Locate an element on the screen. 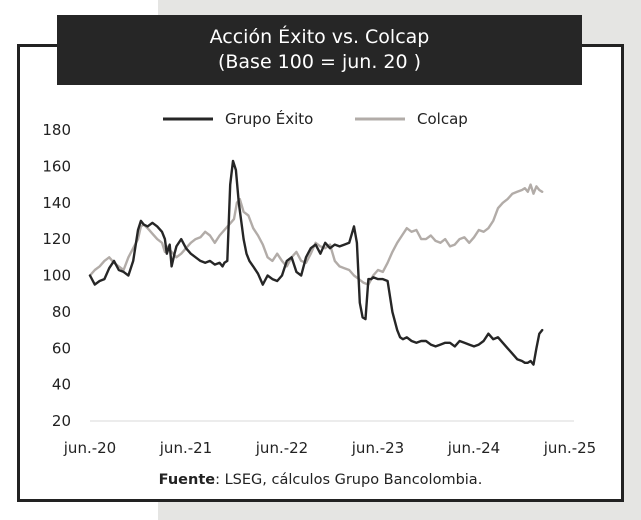 This screenshot has width=641, height=520. series-line-colcap is located at coordinates (316, 235).